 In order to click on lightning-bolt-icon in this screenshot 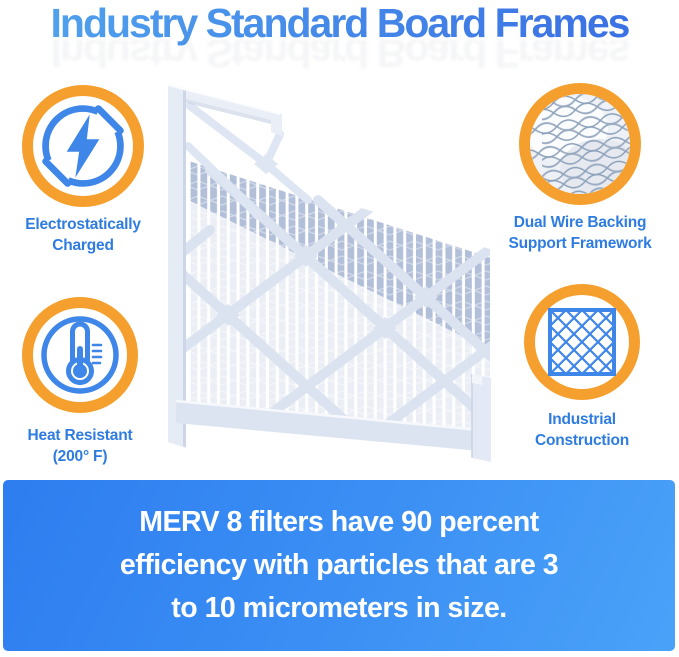, I will do `click(83, 146)`.